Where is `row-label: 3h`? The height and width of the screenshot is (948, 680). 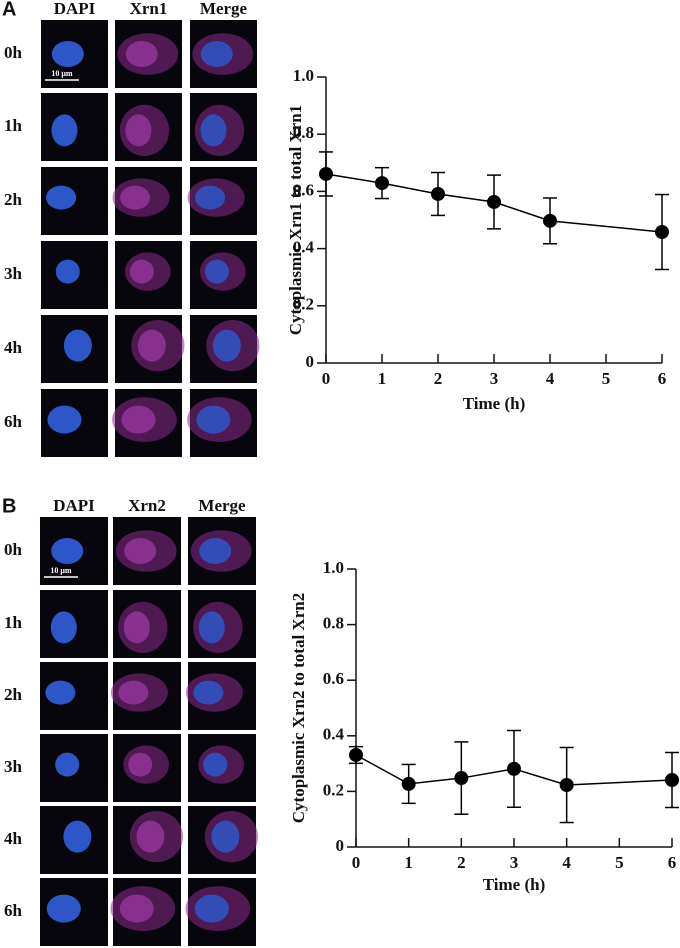
row-label: 3h is located at coordinates (13, 273).